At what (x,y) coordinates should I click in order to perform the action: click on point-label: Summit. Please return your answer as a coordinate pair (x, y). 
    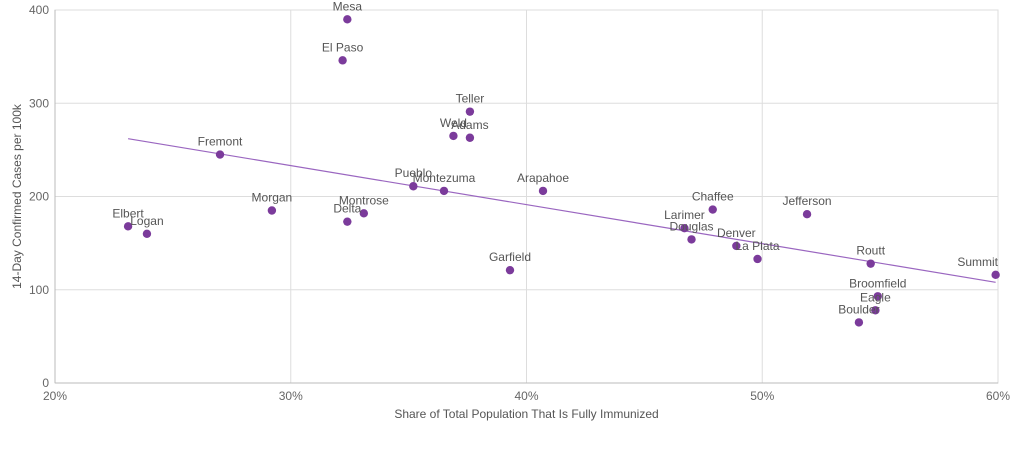
    Looking at the image, I should click on (977, 262).